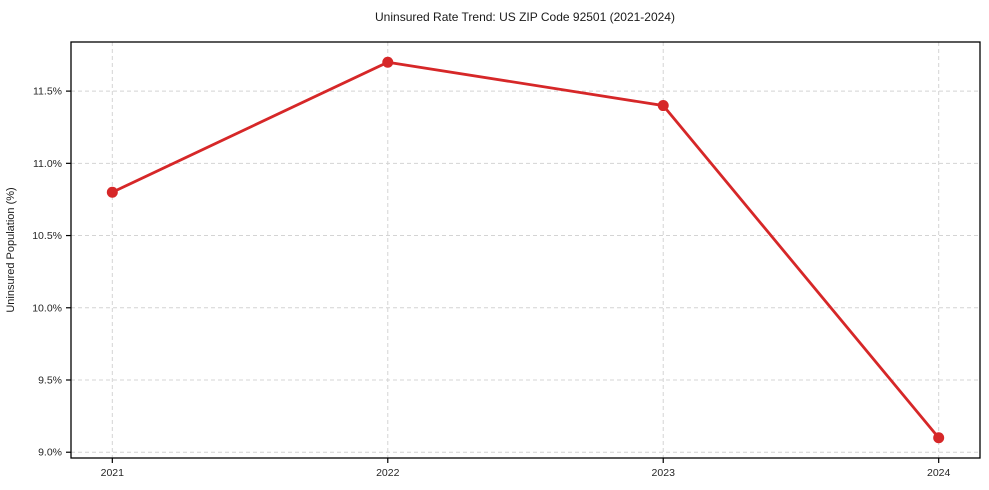 Image resolution: width=989 pixels, height=490 pixels. What do you see at coordinates (388, 473) in the screenshot?
I see `x-tick-label: 2022` at bounding box center [388, 473].